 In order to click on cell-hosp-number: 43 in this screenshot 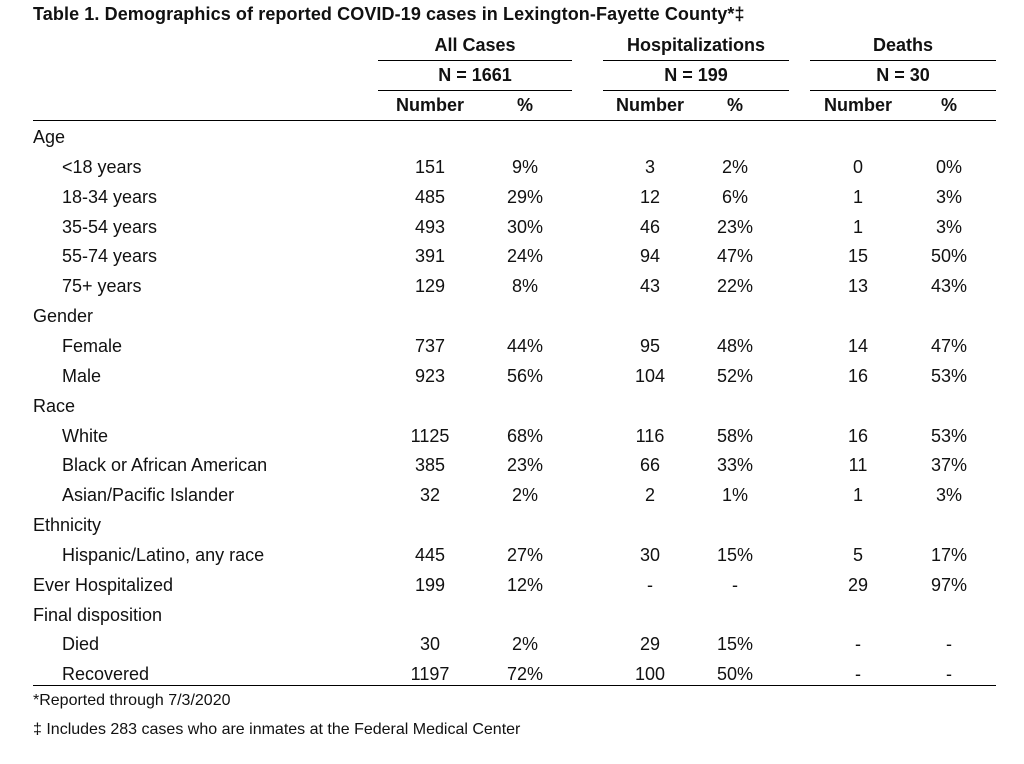, I will do `click(650, 286)`.